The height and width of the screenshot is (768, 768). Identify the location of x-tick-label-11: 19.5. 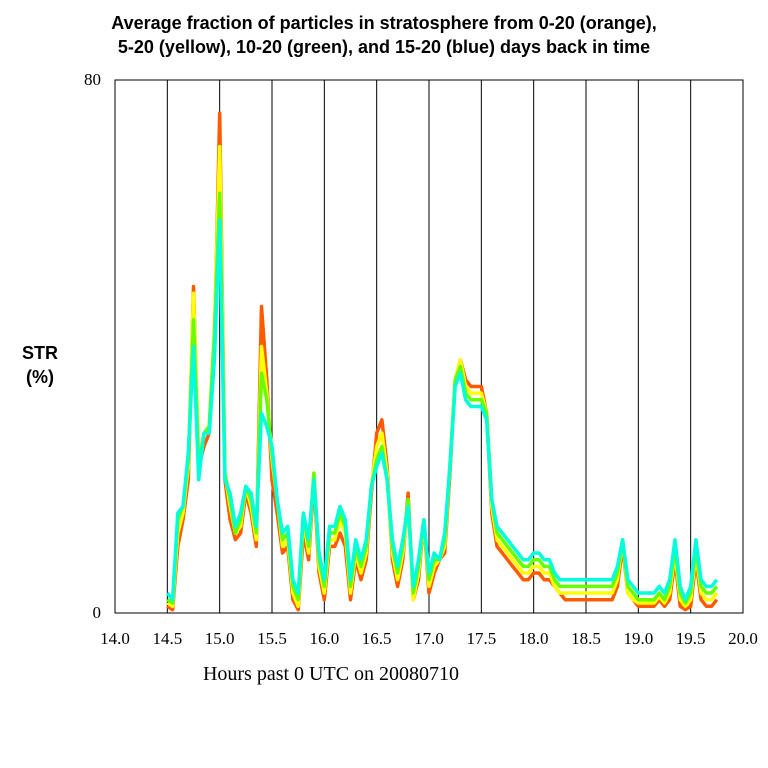
(691, 638).